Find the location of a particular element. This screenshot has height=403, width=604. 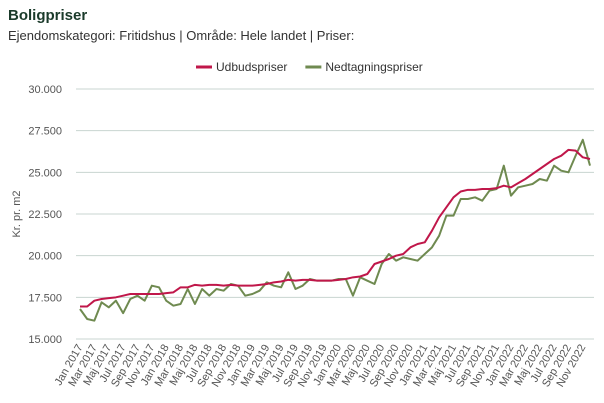

chart-title: Boligpriser is located at coordinates (47, 15).